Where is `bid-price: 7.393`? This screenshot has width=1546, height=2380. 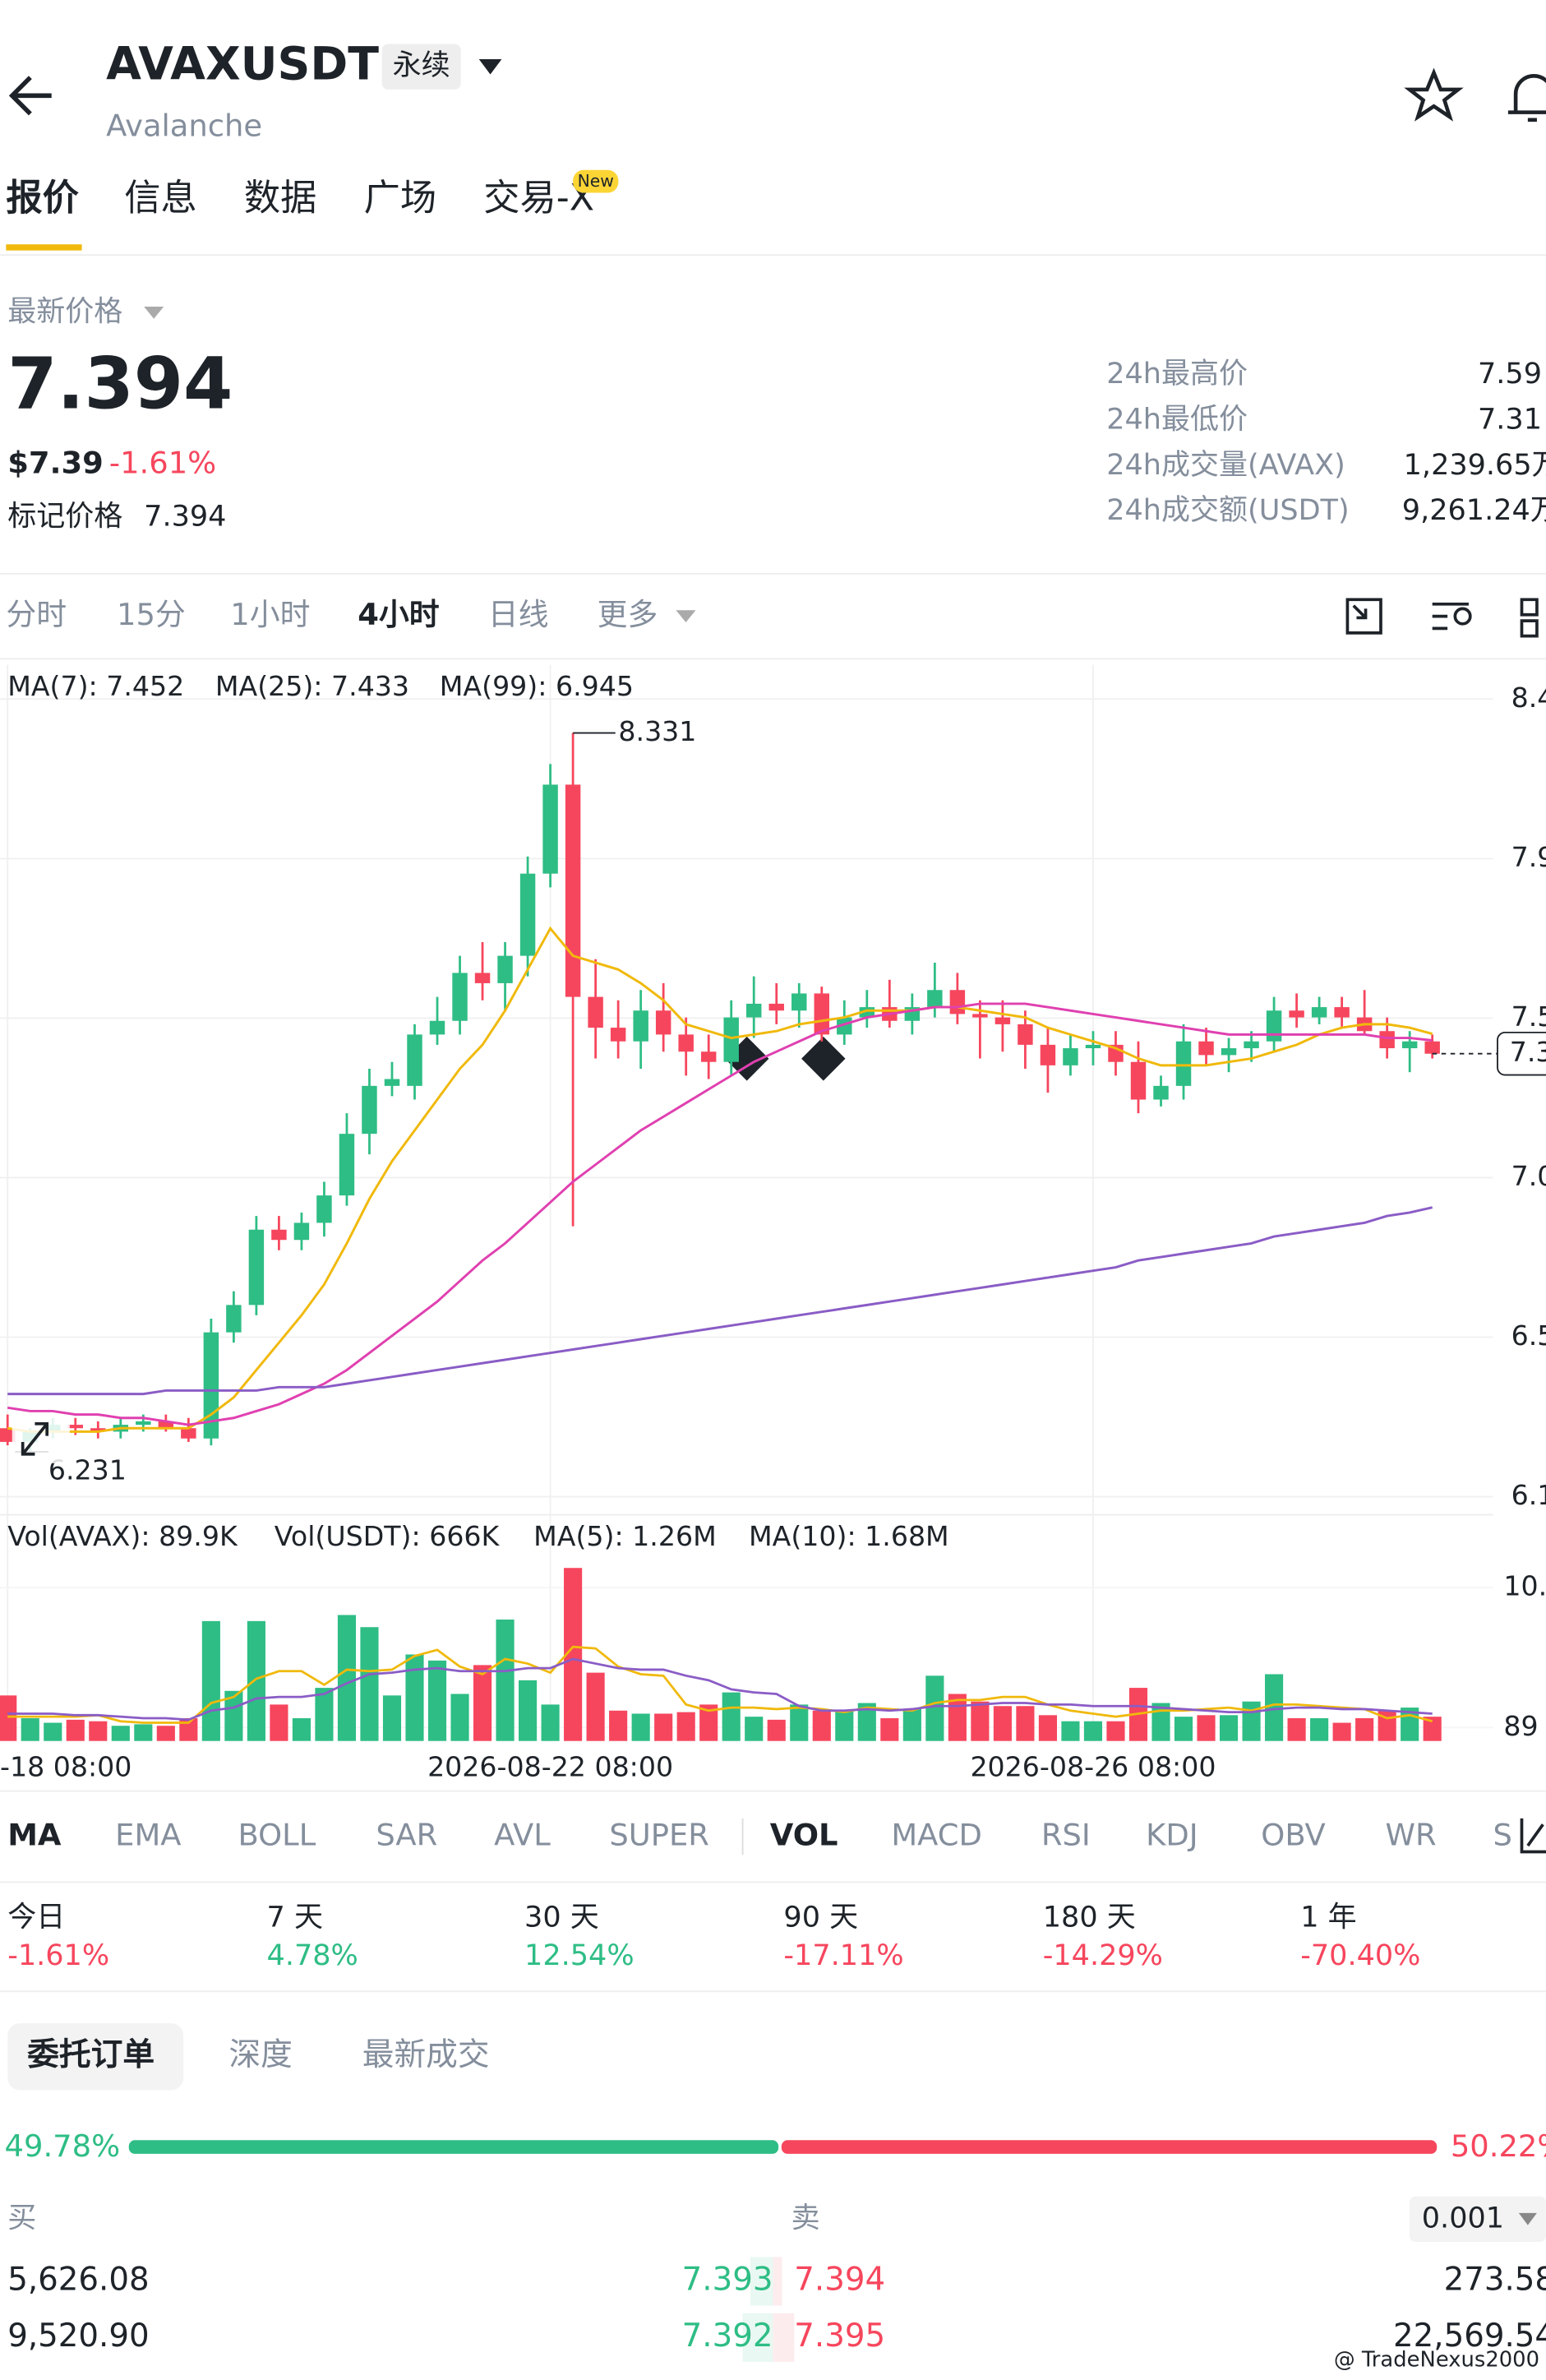
bid-price: 7.393 is located at coordinates (727, 2279).